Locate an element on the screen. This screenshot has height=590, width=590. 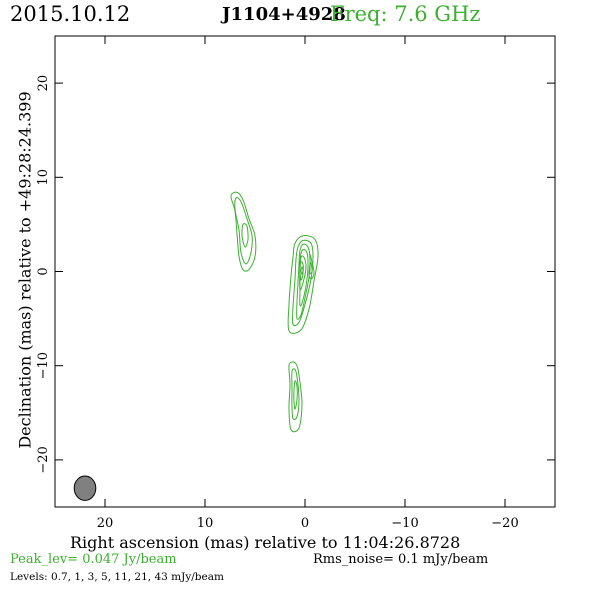
y-tick-label: −20 is located at coordinates (43, 459).